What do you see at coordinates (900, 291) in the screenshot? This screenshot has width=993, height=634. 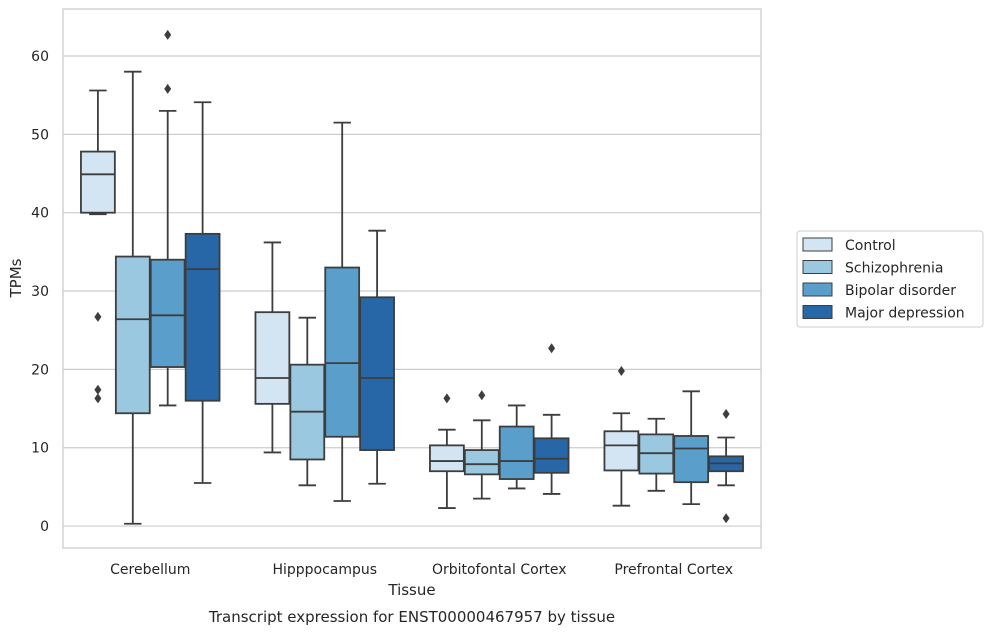 I see `legend-entry-label: Bipolar disorder` at bounding box center [900, 291].